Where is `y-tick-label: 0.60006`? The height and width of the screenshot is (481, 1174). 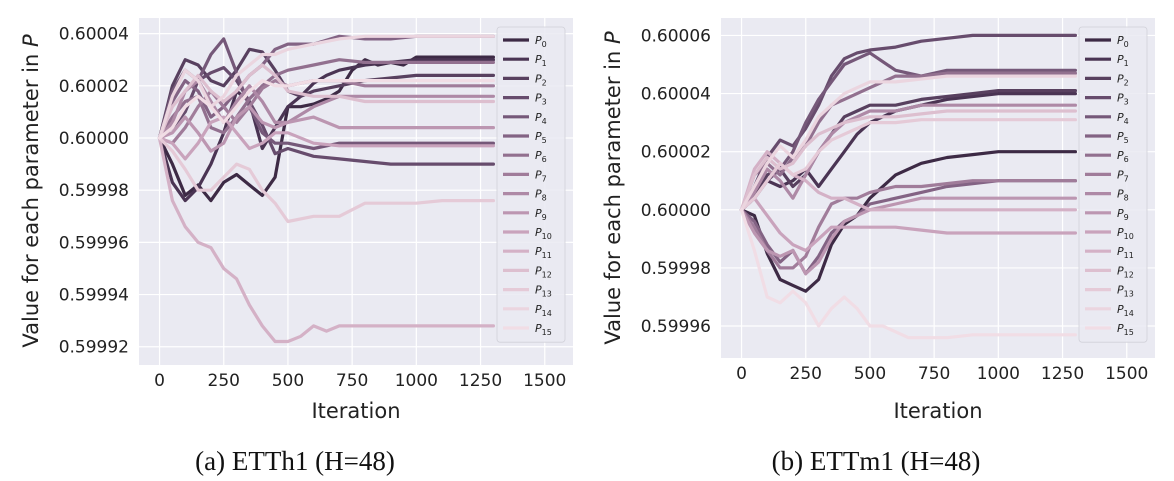
y-tick-label: 0.60006 is located at coordinates (676, 36).